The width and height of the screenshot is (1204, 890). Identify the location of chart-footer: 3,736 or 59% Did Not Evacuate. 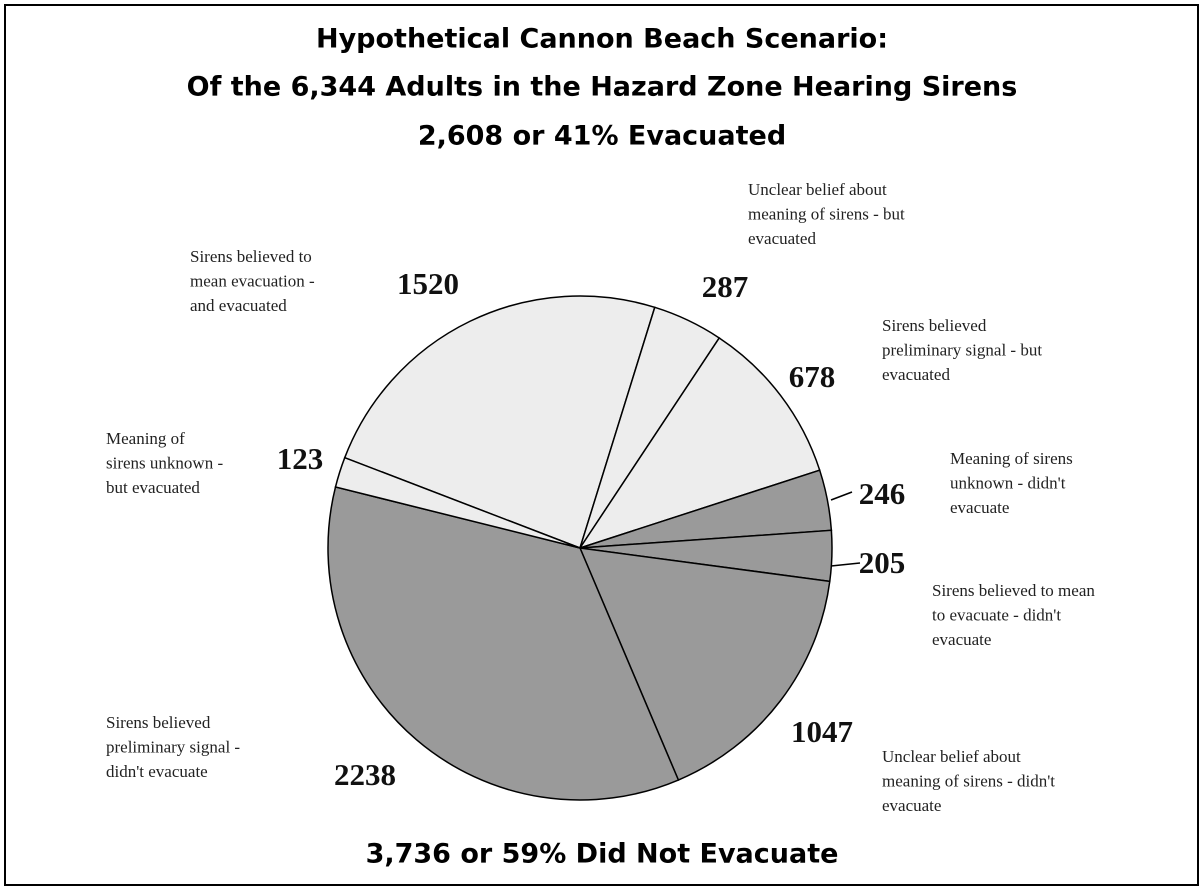
(602, 854).